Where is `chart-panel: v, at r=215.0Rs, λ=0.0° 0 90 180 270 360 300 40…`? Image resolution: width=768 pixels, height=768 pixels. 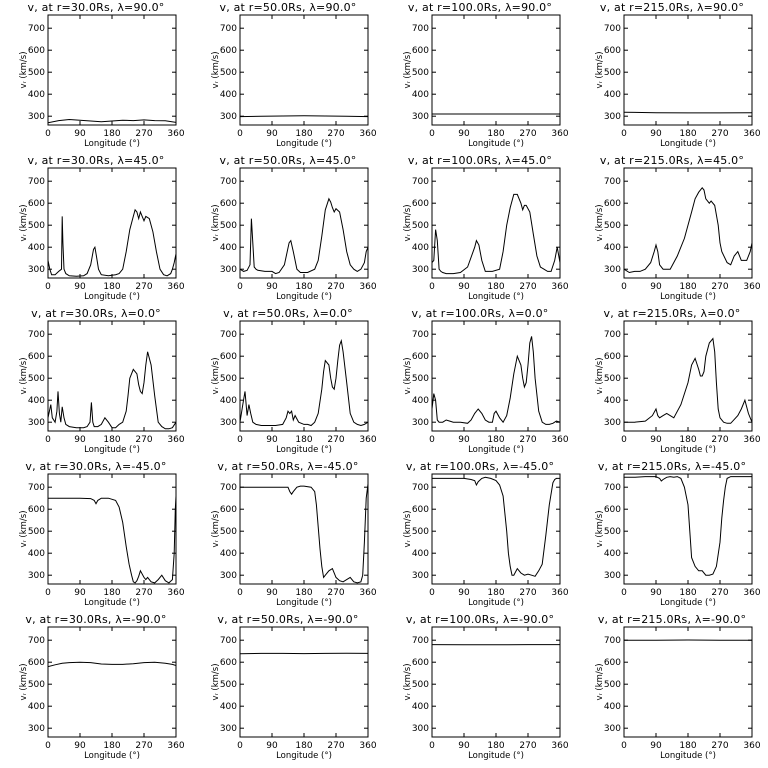
chart-panel: v, at r=215.0Rs, λ=0.0° 0 90 180 270 360 300 40… is located at coordinates (672, 382).